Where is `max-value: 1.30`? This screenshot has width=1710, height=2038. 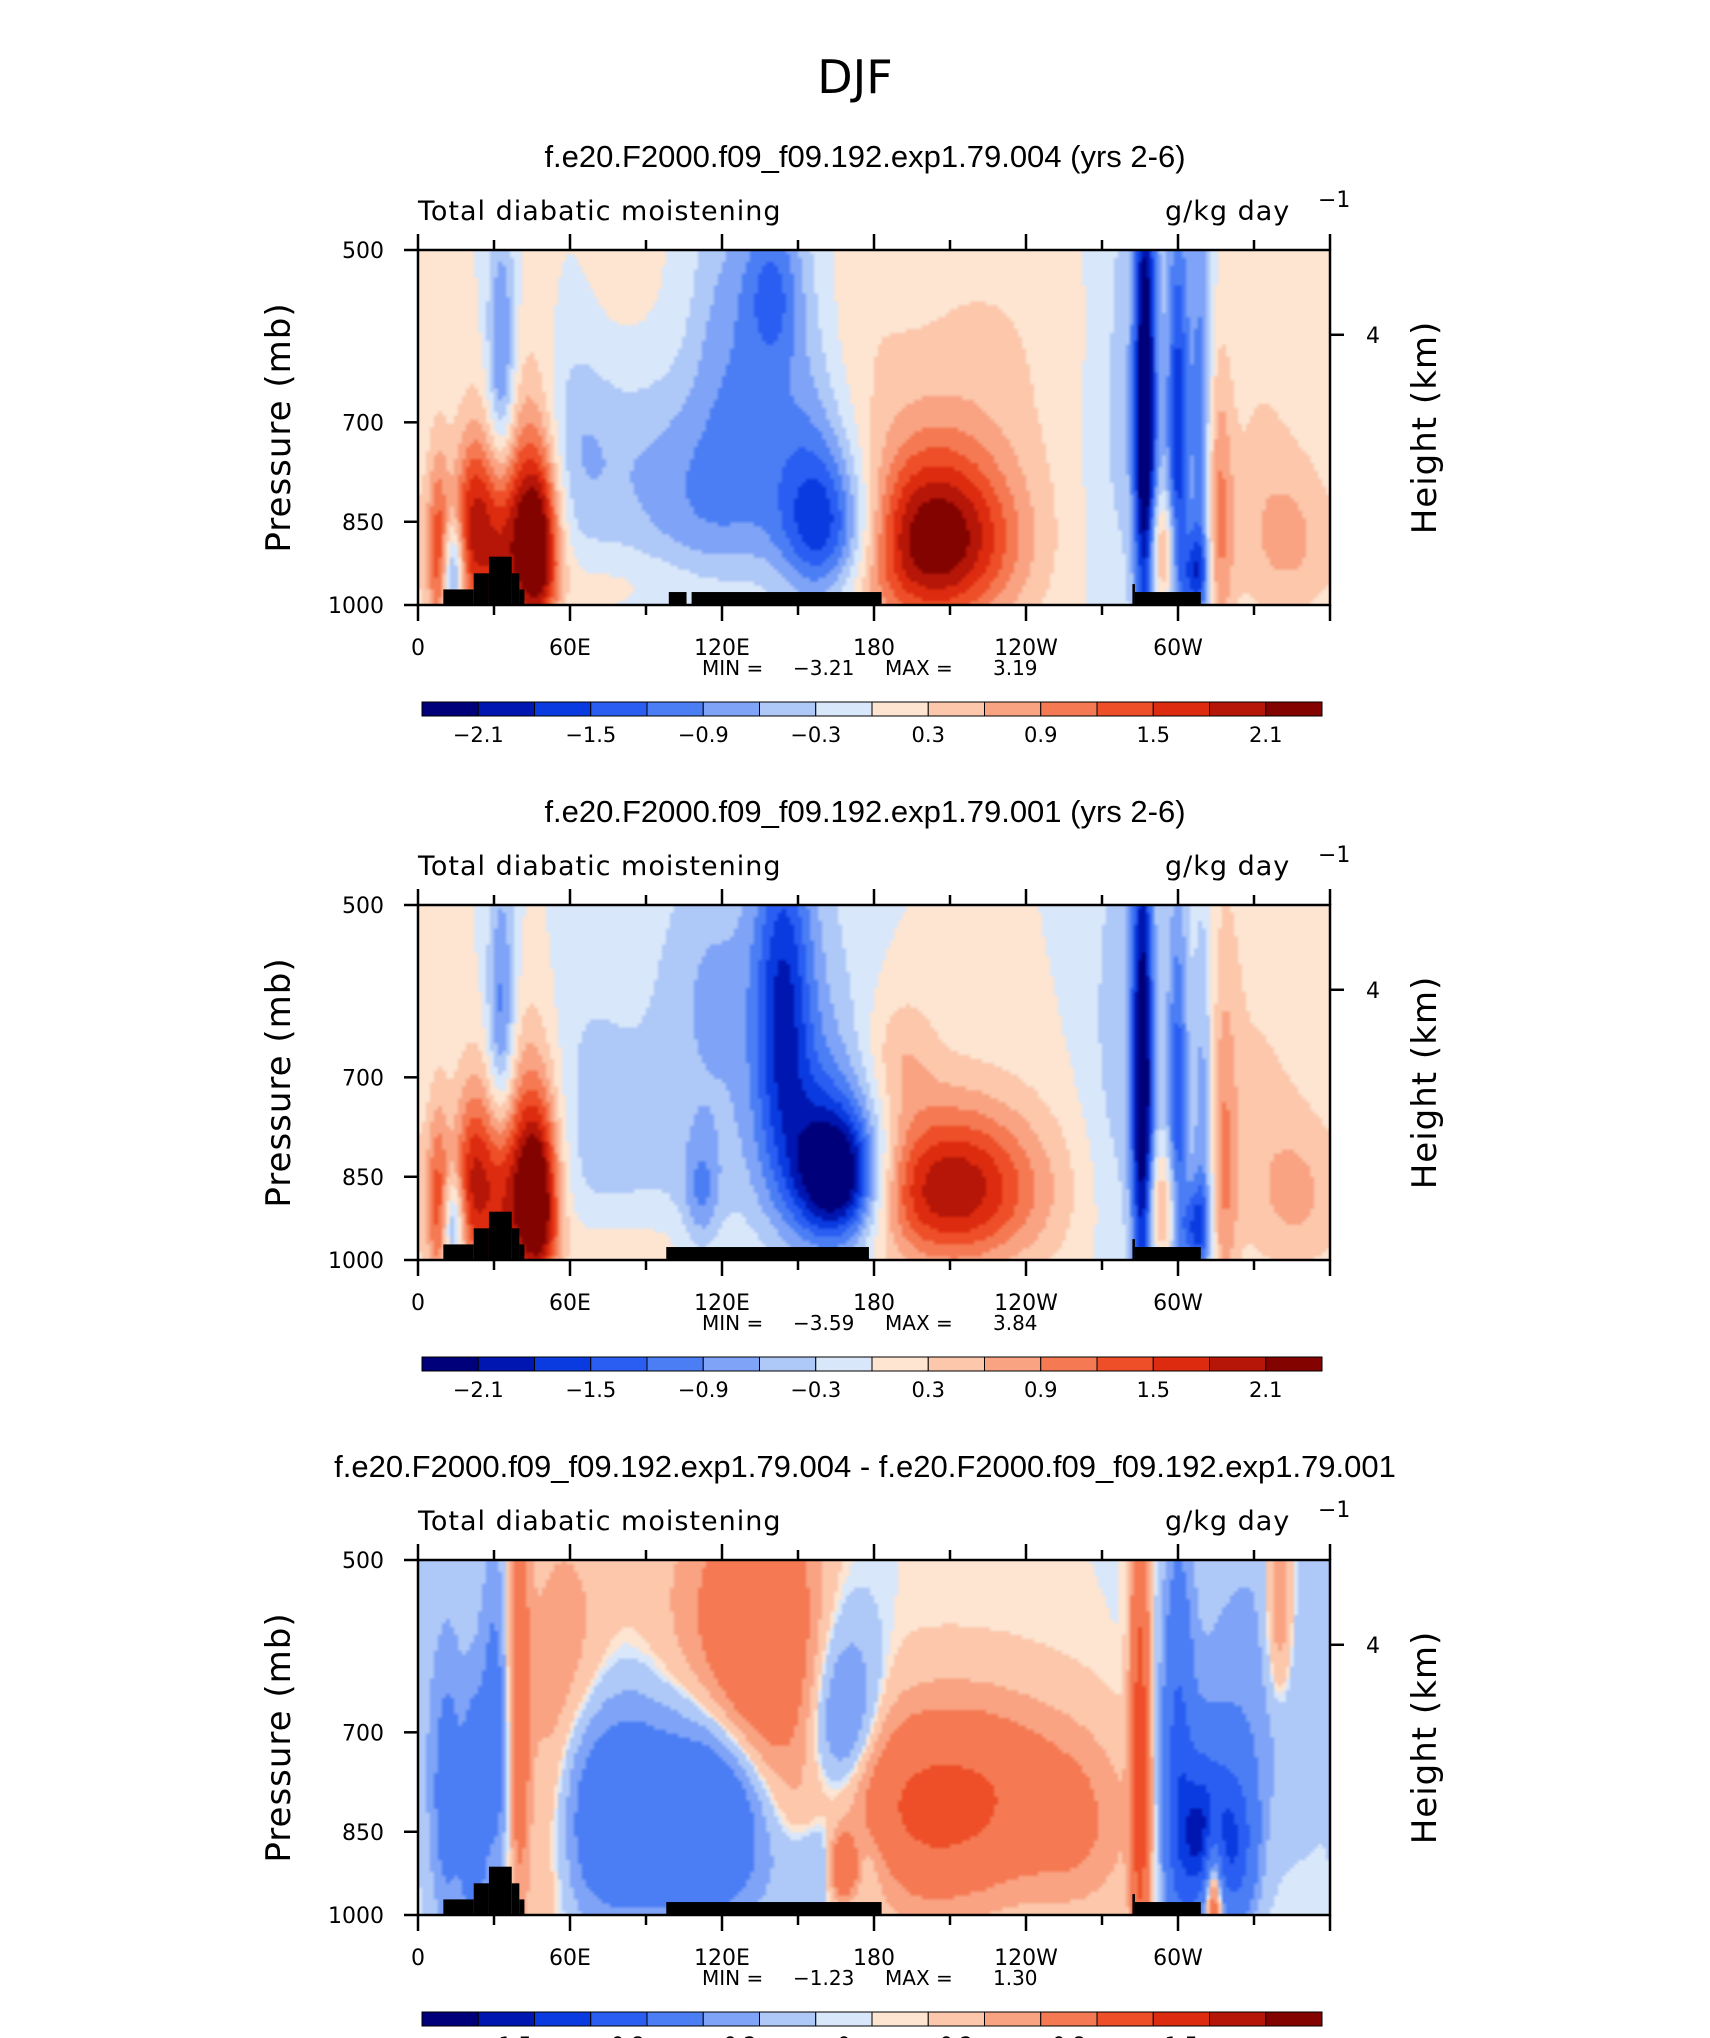 max-value: 1.30 is located at coordinates (1015, 1978).